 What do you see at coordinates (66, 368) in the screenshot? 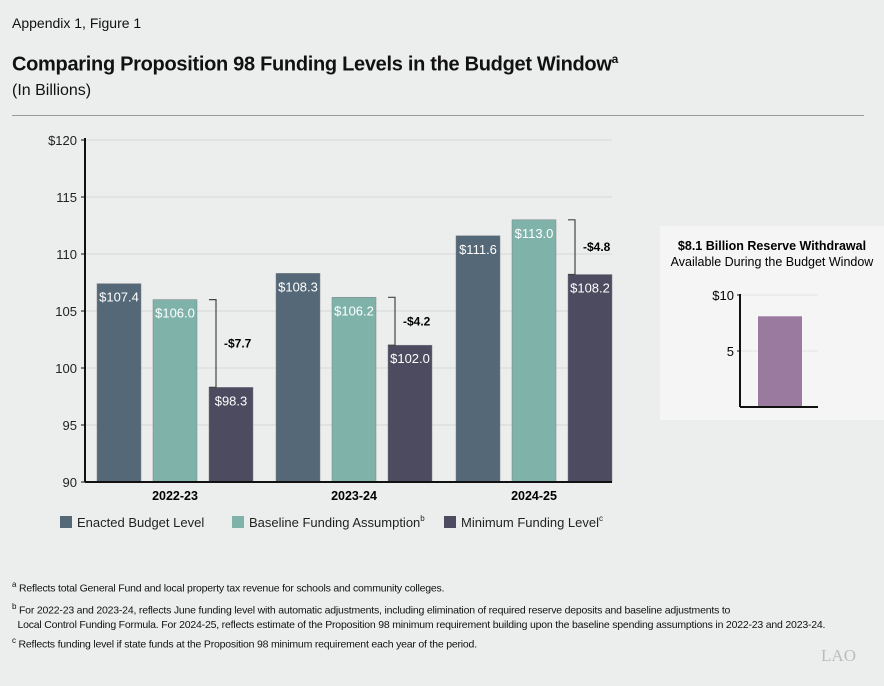
I see `y-tick-label: 100` at bounding box center [66, 368].